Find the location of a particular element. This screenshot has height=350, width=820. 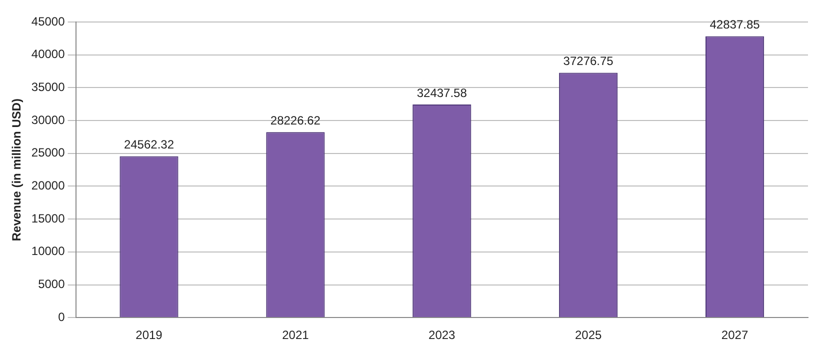

y-tick-label: 30000 is located at coordinates (48, 119).